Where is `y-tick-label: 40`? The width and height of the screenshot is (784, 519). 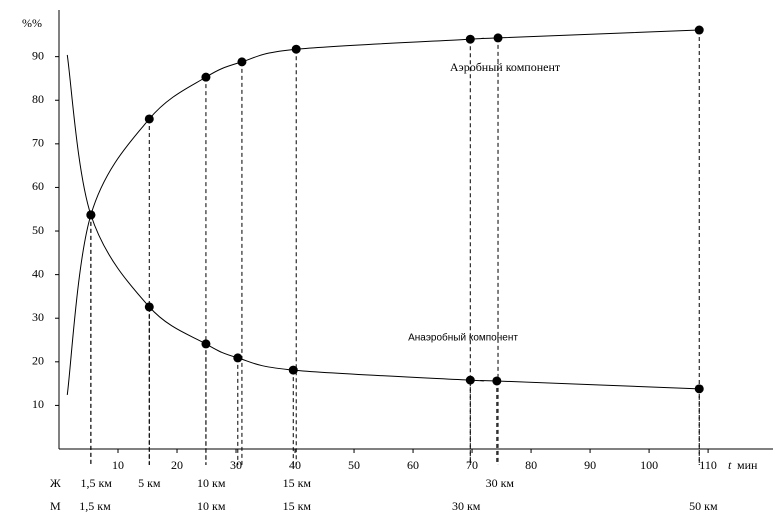 y-tick-label: 40 is located at coordinates (38, 273).